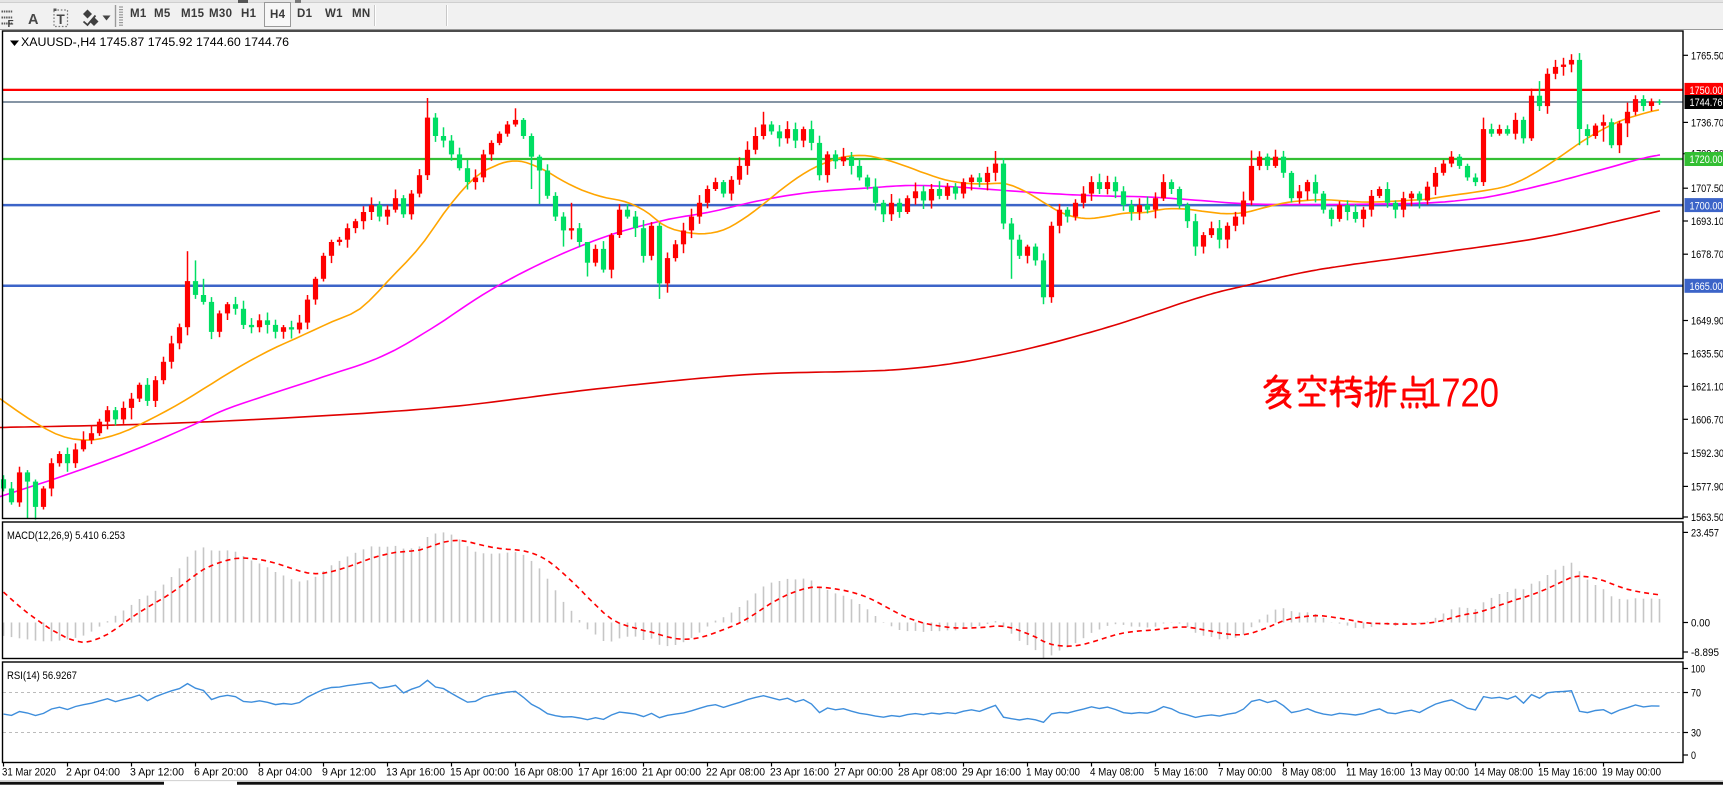 Image resolution: width=1723 pixels, height=786 pixels. Describe the element at coordinates (1705, 533) in the screenshot. I see `svg-text: 23.457` at that location.